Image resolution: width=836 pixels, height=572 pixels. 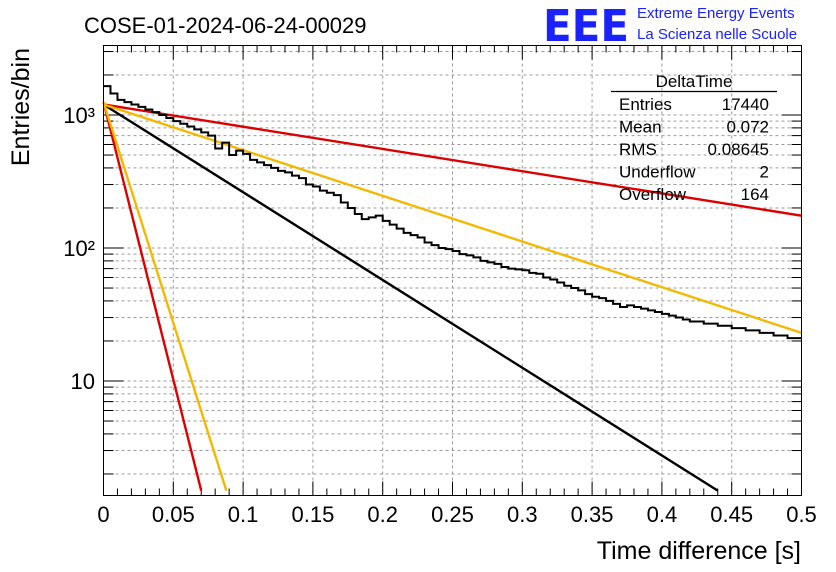 I want to click on x-tick-label: 0.5, so click(x=801, y=514).